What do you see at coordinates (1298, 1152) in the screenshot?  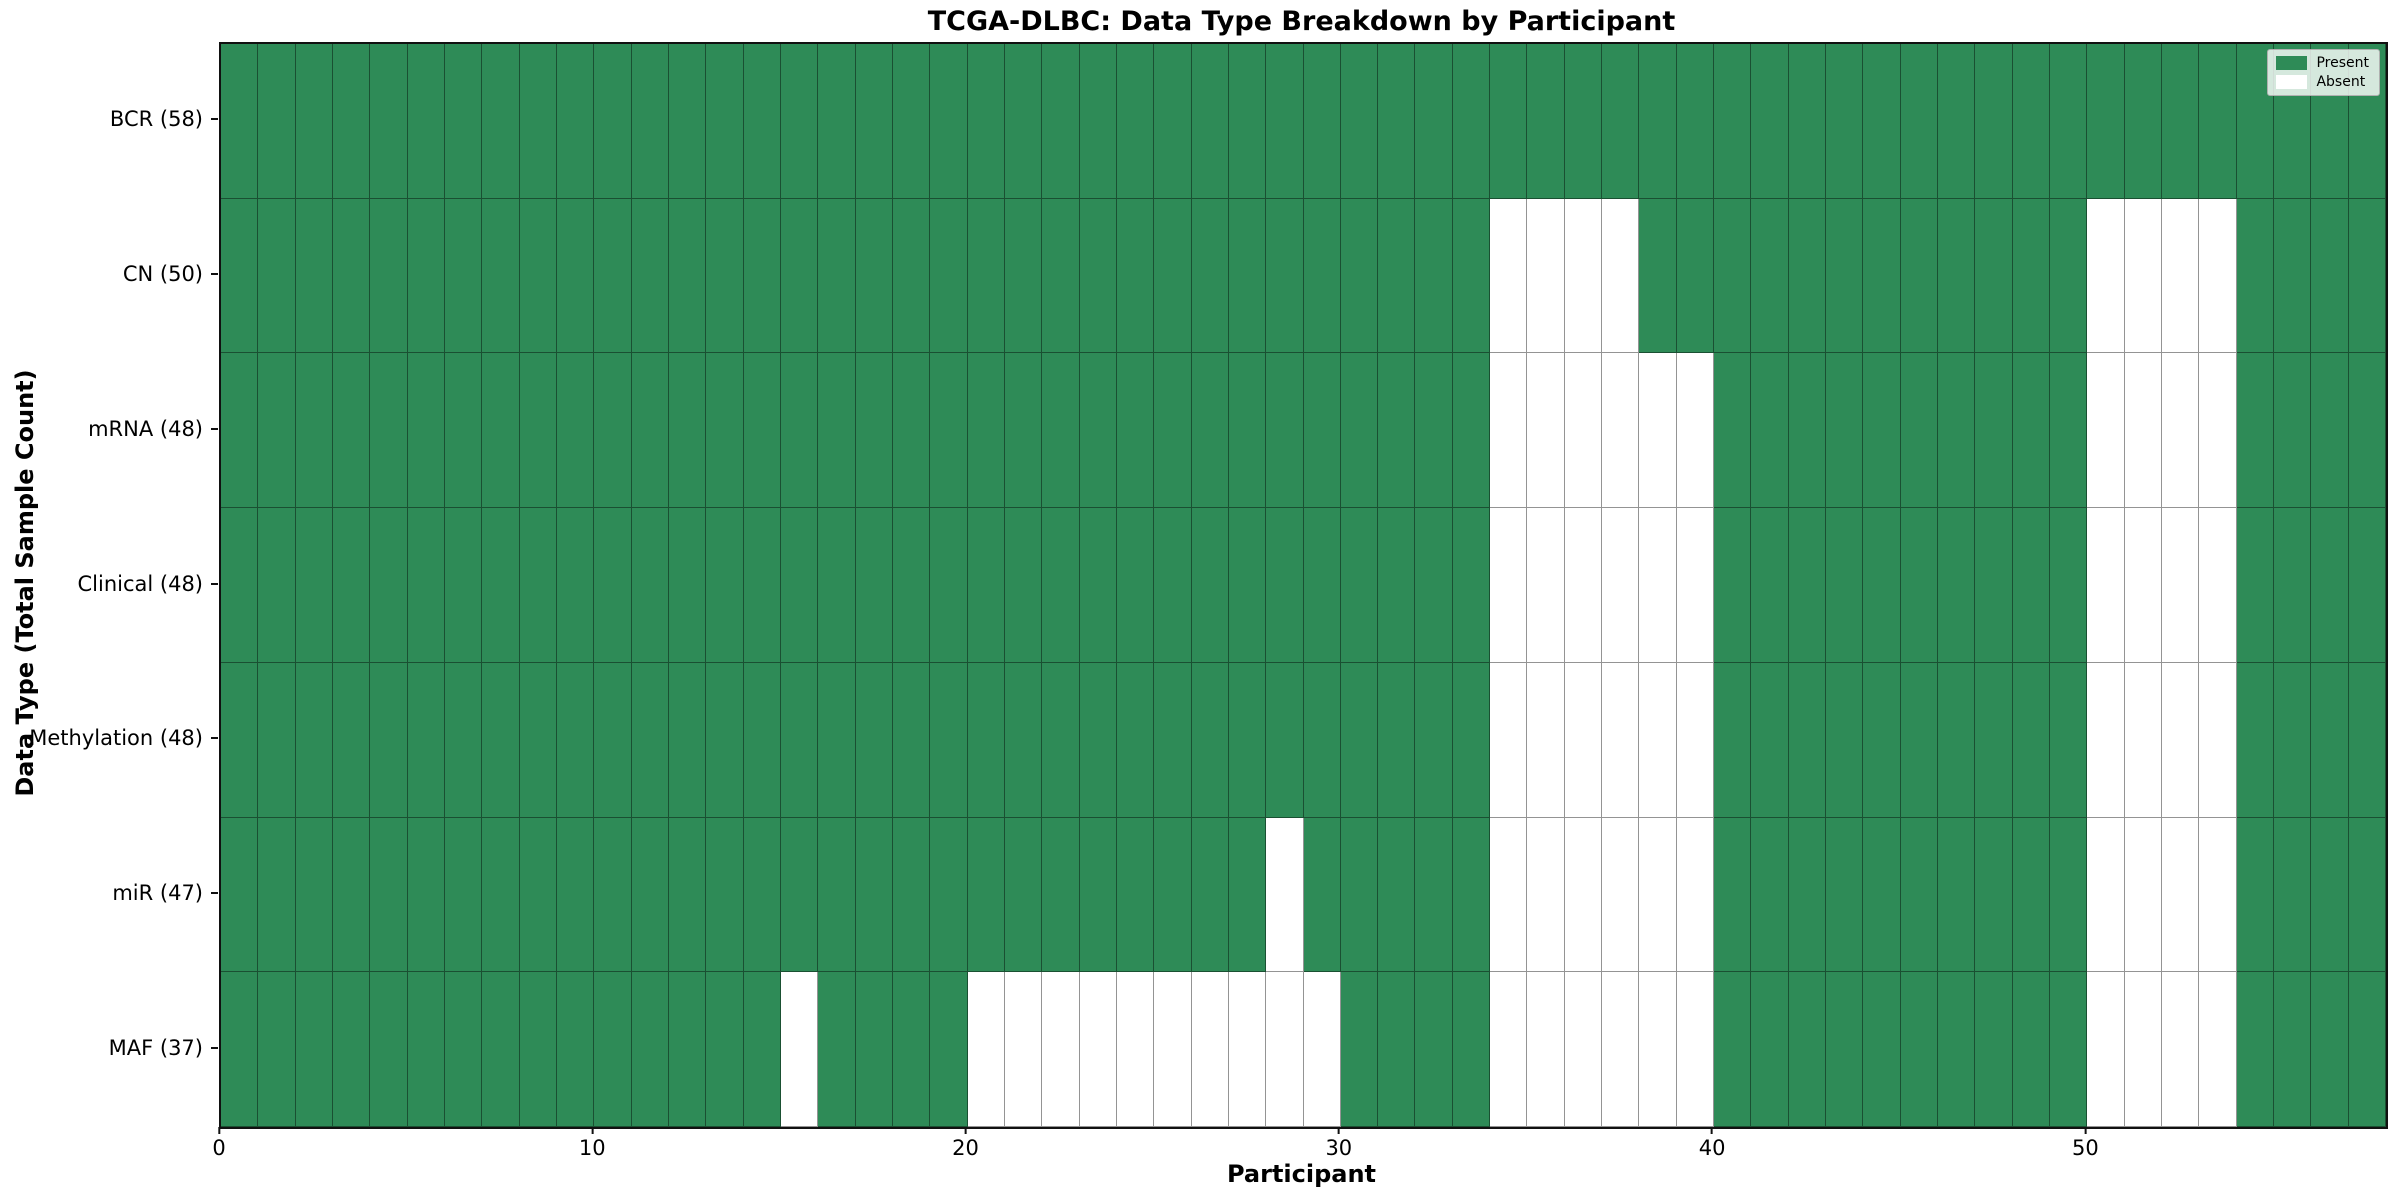 I see `x-tick-labels: 0 10 20 30 40 50` at bounding box center [1298, 1152].